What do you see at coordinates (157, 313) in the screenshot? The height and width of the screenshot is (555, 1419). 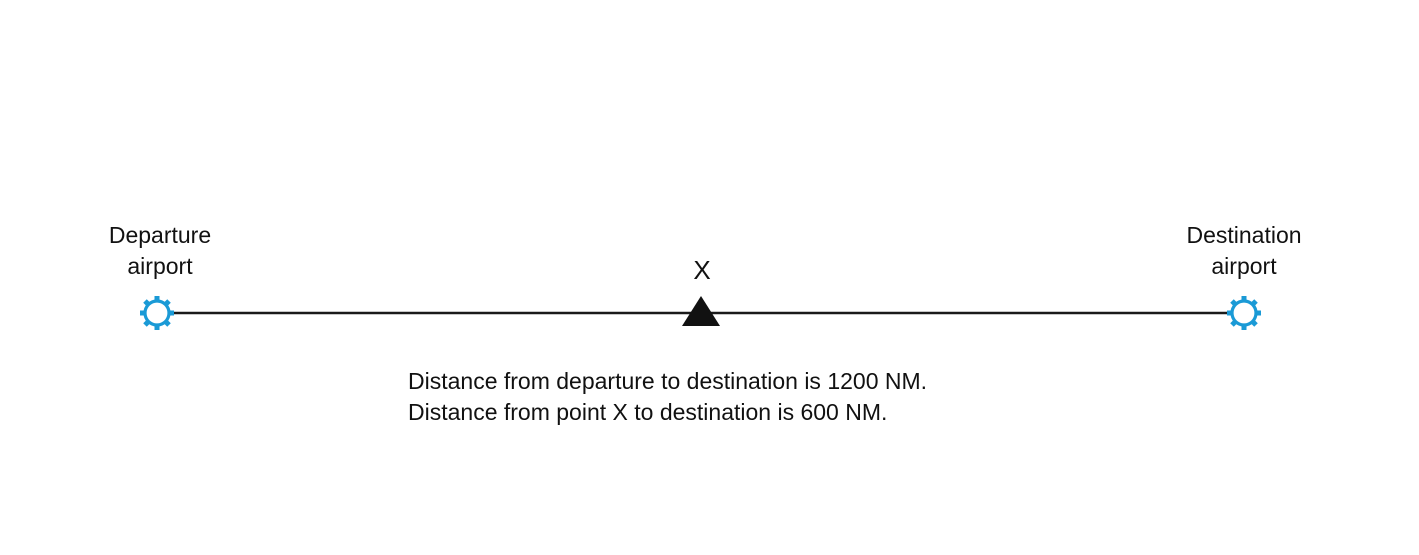 I see `departure-airport-icon` at bounding box center [157, 313].